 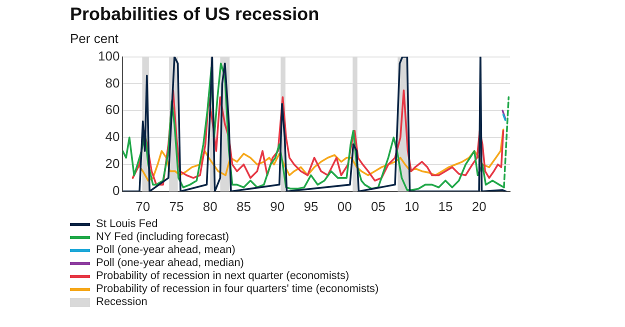 What do you see at coordinates (176, 206) in the screenshot?
I see `x-tick-label: 75` at bounding box center [176, 206].